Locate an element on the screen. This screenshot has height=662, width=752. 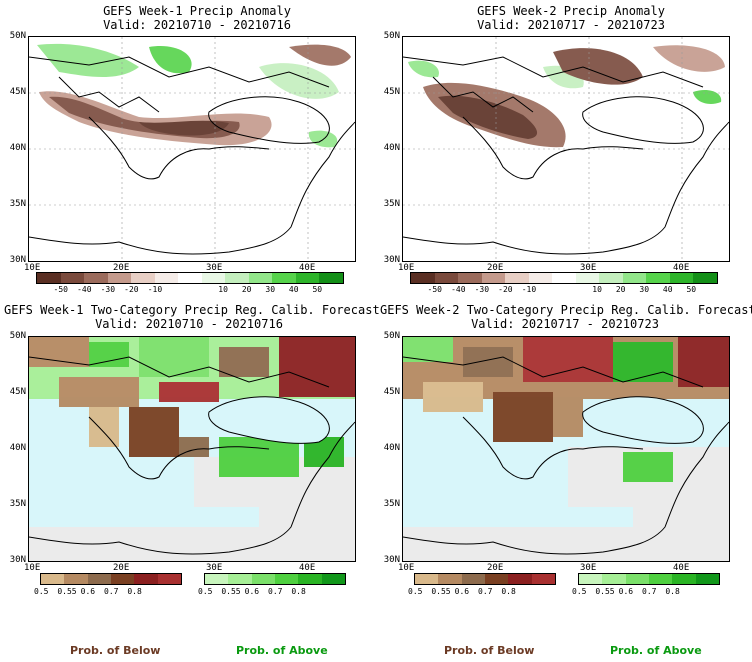
colorbar-tick-label: 0.7 is located at coordinates (485, 591).